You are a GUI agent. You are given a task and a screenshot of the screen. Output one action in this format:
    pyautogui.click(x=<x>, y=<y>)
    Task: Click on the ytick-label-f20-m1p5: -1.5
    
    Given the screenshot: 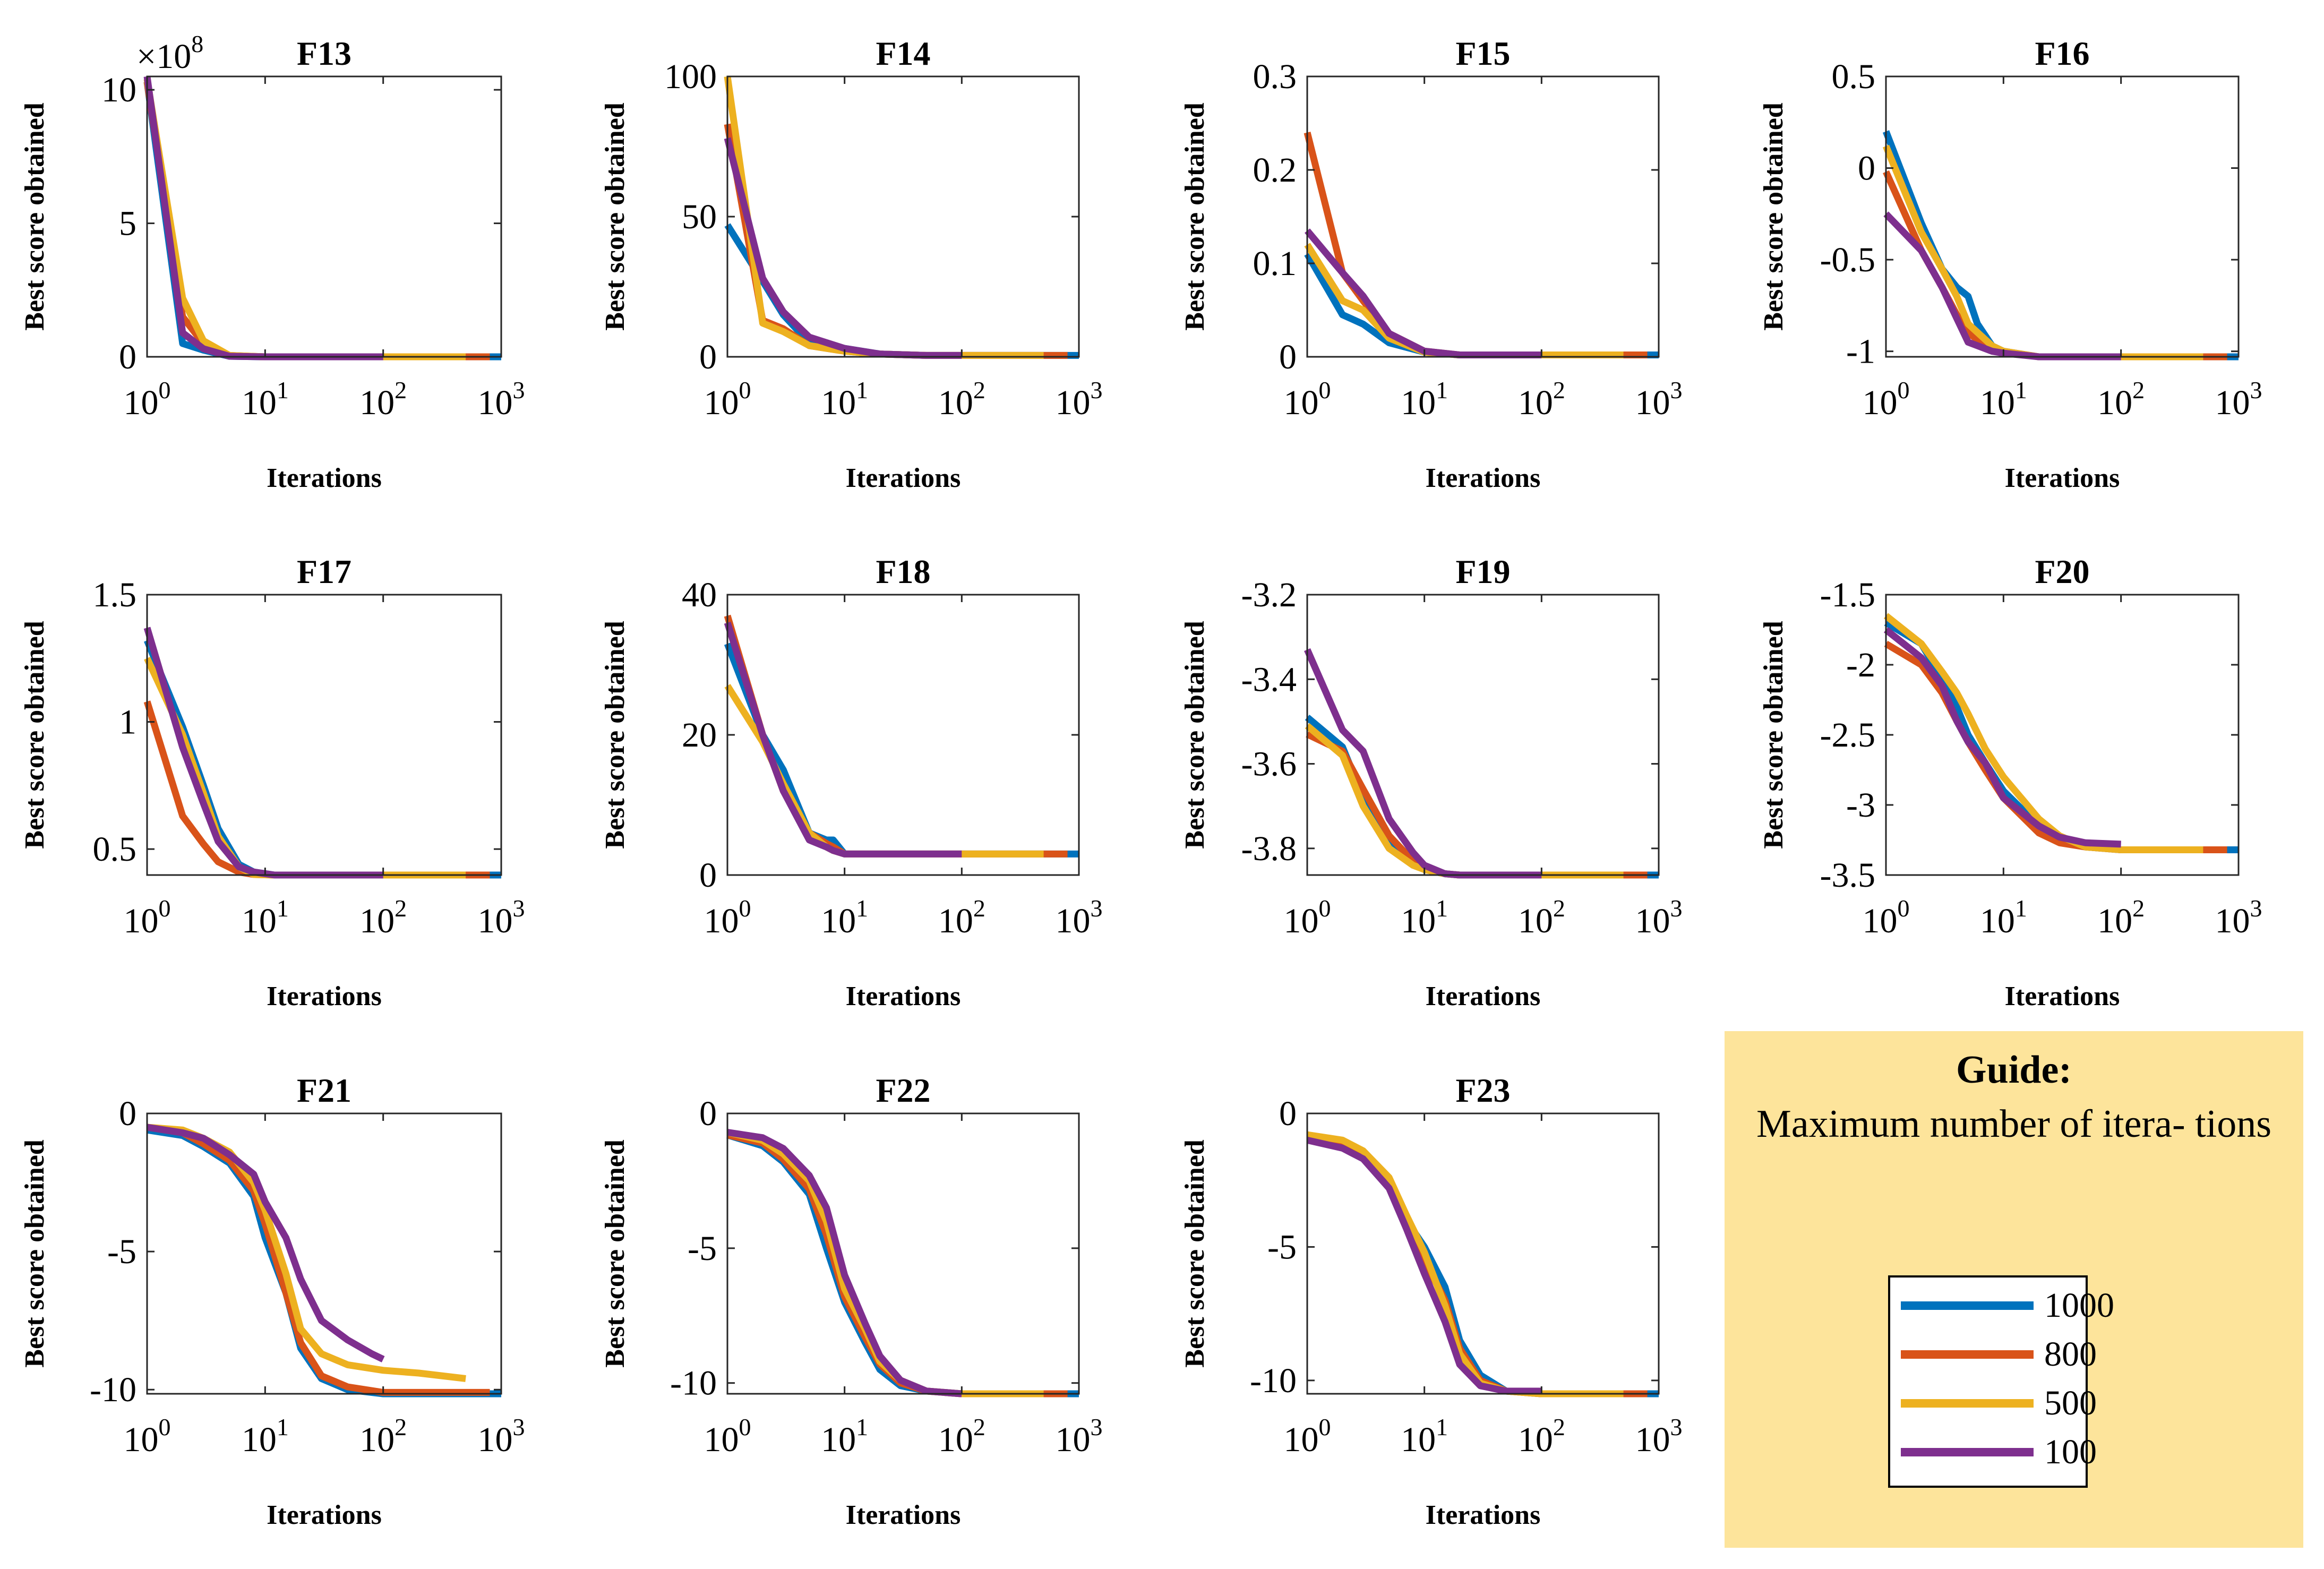 What is the action you would take?
    pyautogui.click(x=1847, y=595)
    